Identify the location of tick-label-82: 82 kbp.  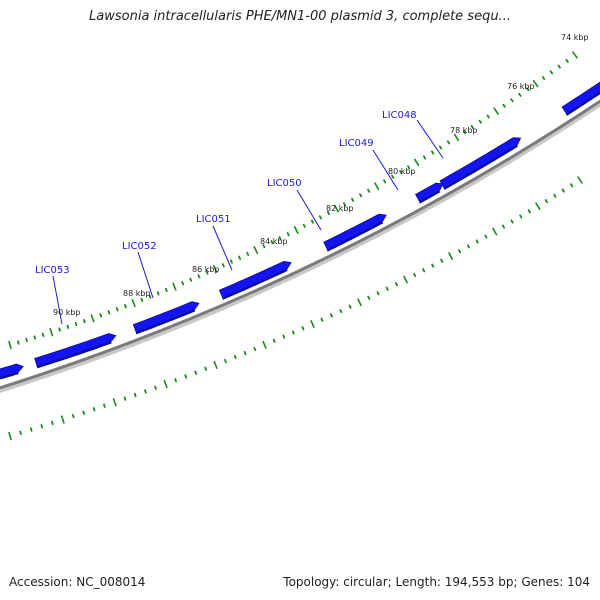
(340, 208).